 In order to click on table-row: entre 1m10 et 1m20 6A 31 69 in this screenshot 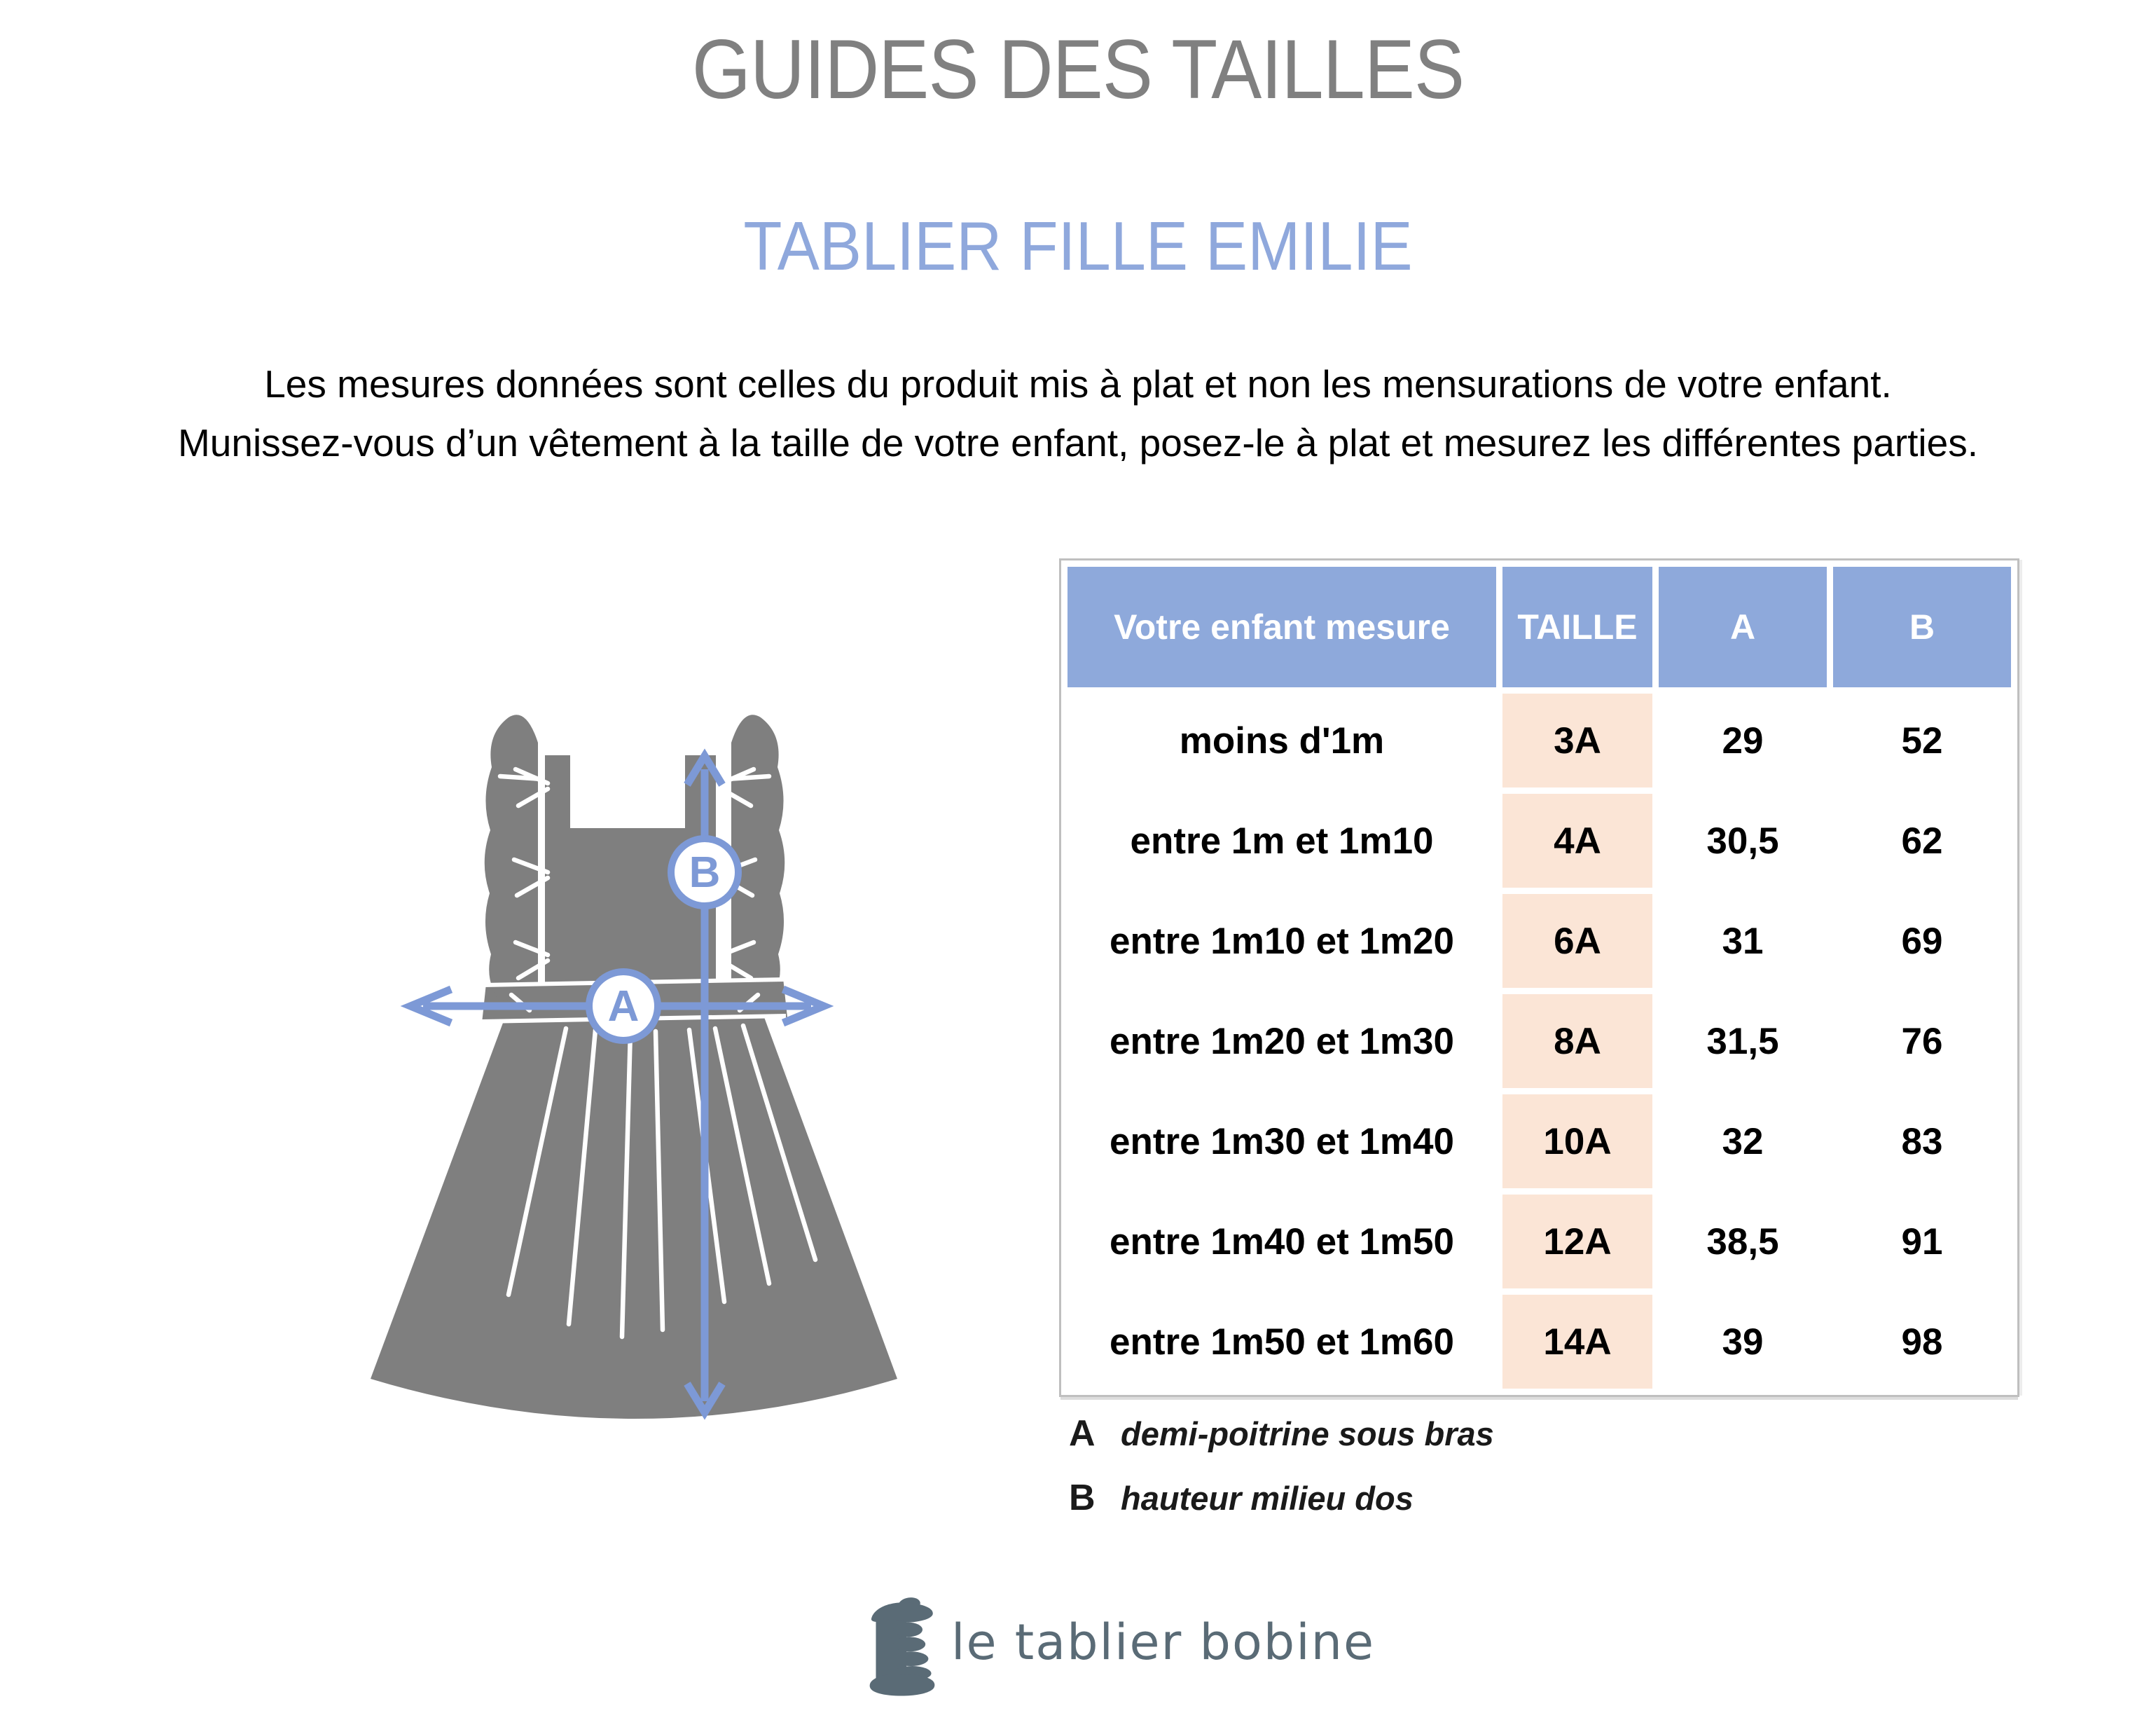, I will do `click(1539, 941)`.